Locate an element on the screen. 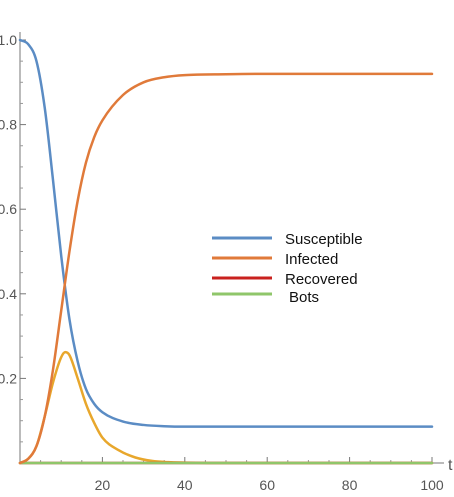  legend-label: Bots is located at coordinates (304, 297).